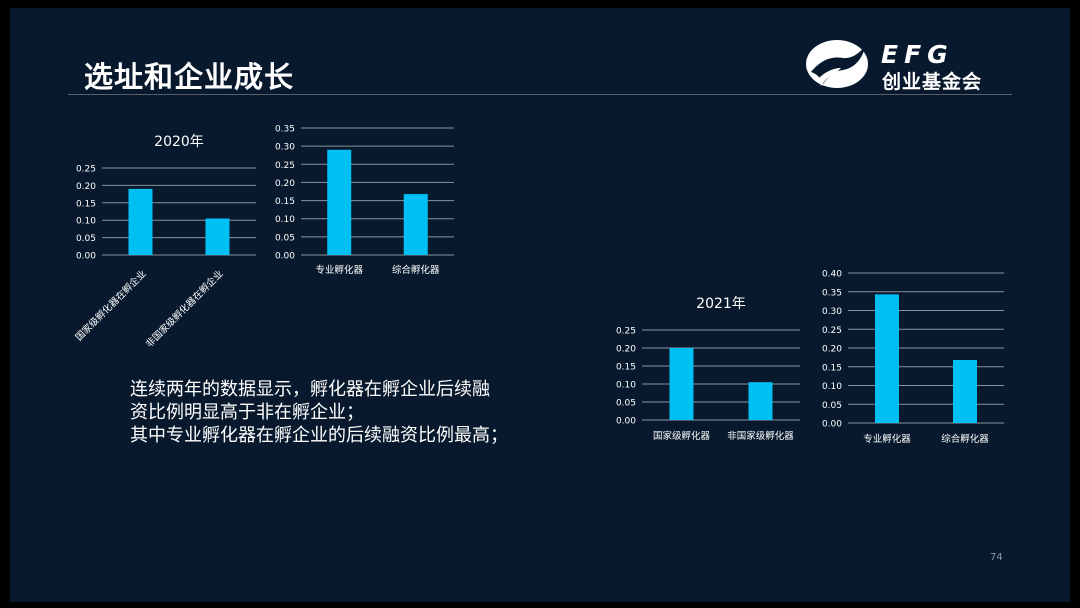 This screenshot has height=608, width=1080. I want to click on page-number: 74, so click(996, 557).